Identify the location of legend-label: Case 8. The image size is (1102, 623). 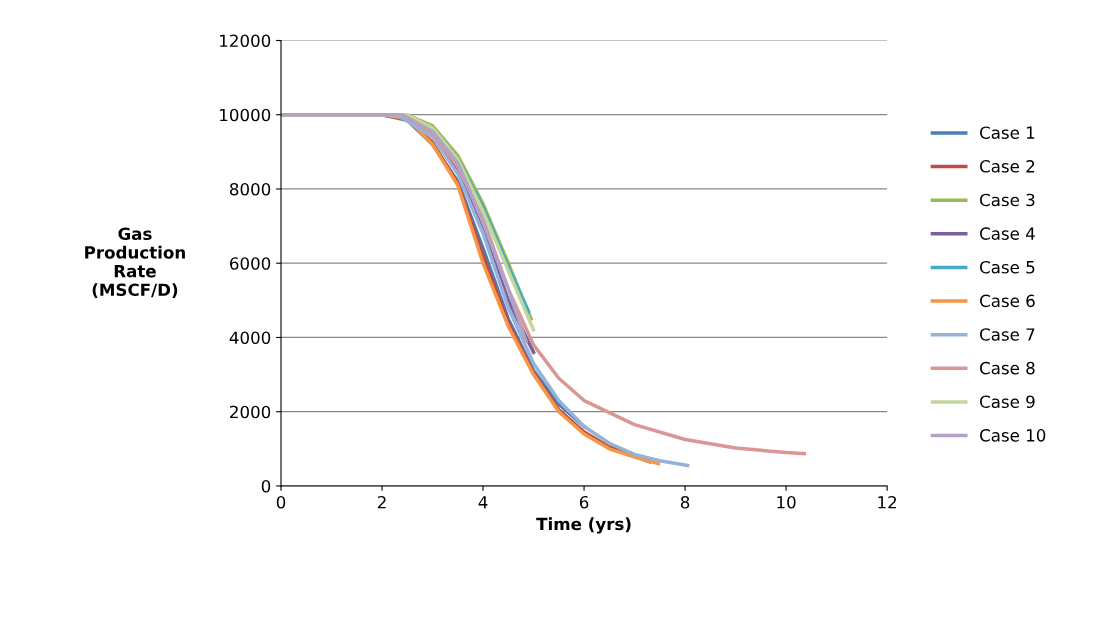
(1007, 368).